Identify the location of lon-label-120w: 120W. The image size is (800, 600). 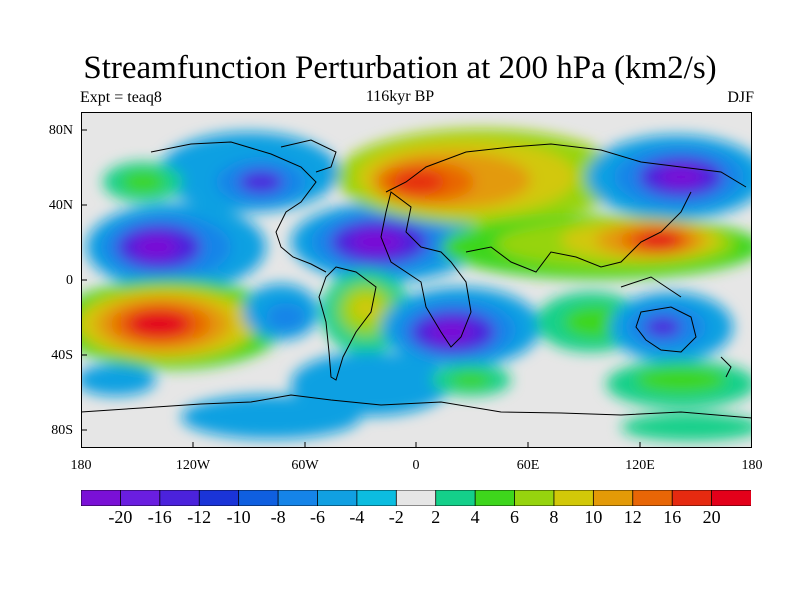
(193, 465).